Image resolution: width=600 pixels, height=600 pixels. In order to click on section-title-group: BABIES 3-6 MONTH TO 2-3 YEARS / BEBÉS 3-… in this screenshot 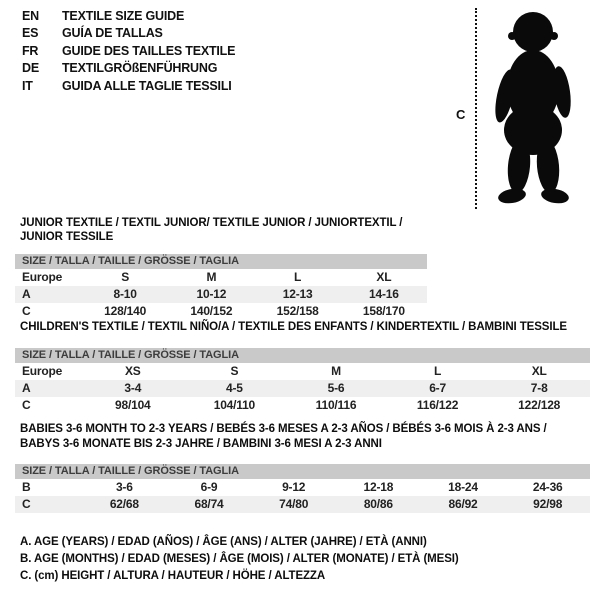, I will do `click(302, 437)`.